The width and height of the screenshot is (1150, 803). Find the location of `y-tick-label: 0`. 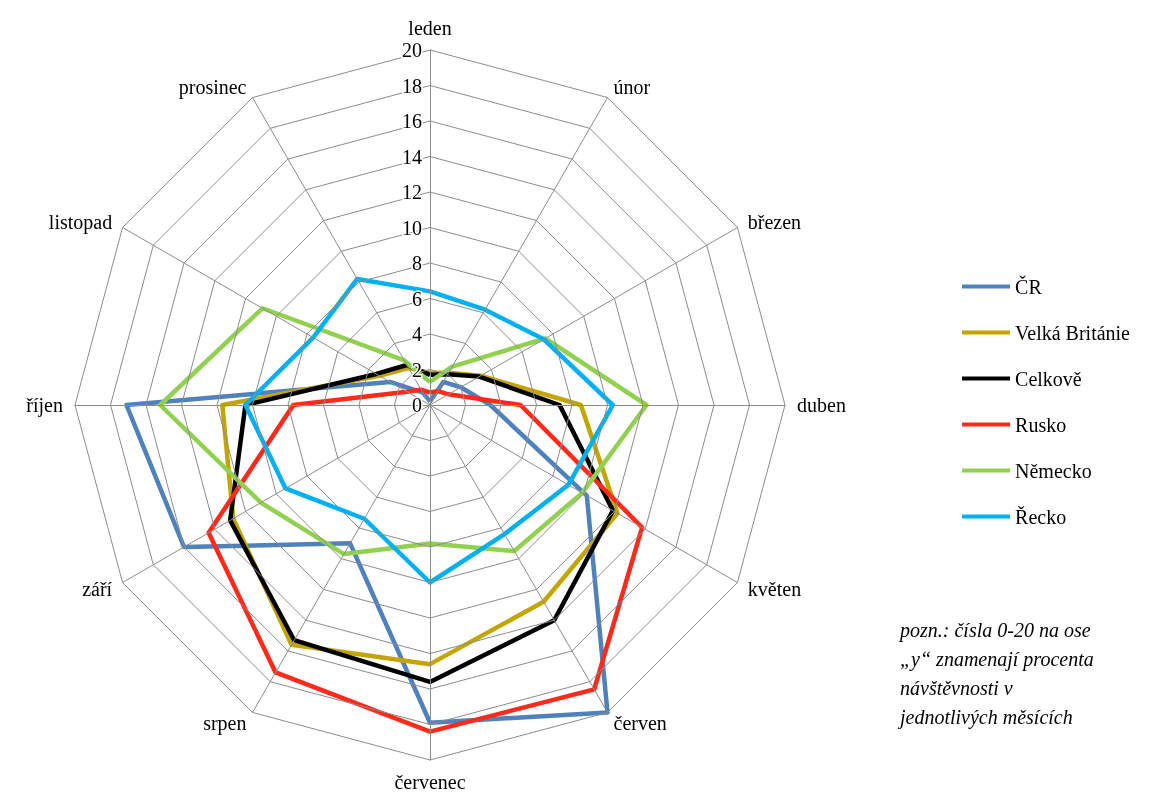

y-tick-label: 0 is located at coordinates (417, 405).